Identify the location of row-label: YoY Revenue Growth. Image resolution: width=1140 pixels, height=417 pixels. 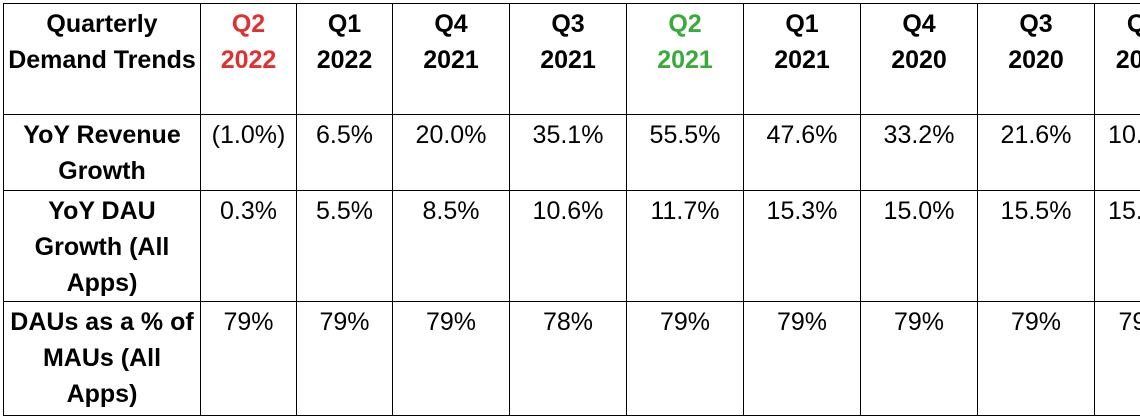
(102, 152).